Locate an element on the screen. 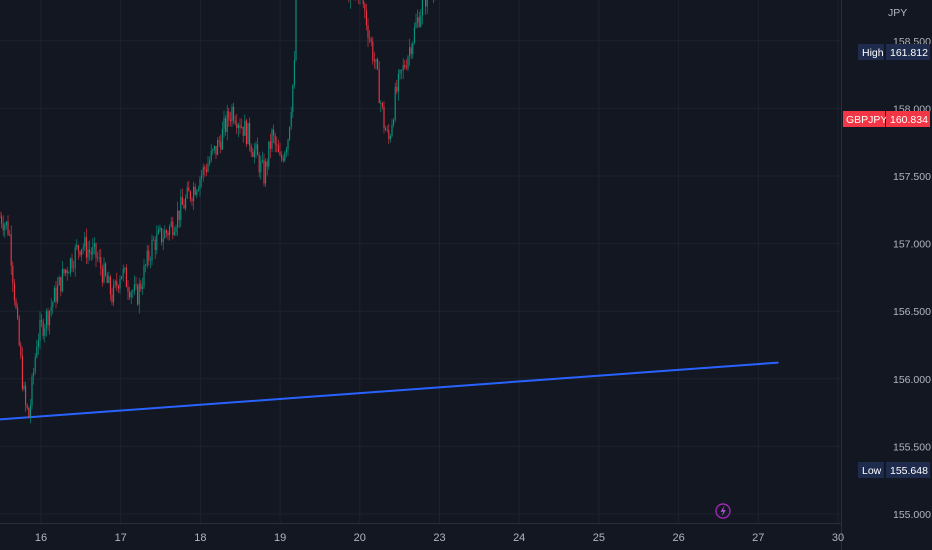  lightning-icon is located at coordinates (723, 511).